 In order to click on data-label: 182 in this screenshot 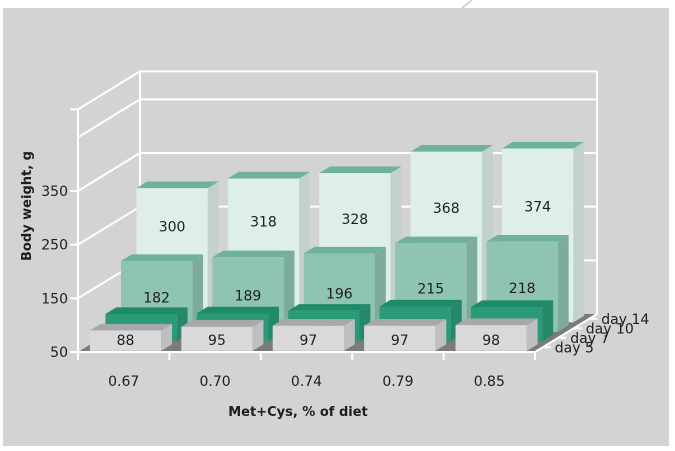, I will do `click(156, 298)`.